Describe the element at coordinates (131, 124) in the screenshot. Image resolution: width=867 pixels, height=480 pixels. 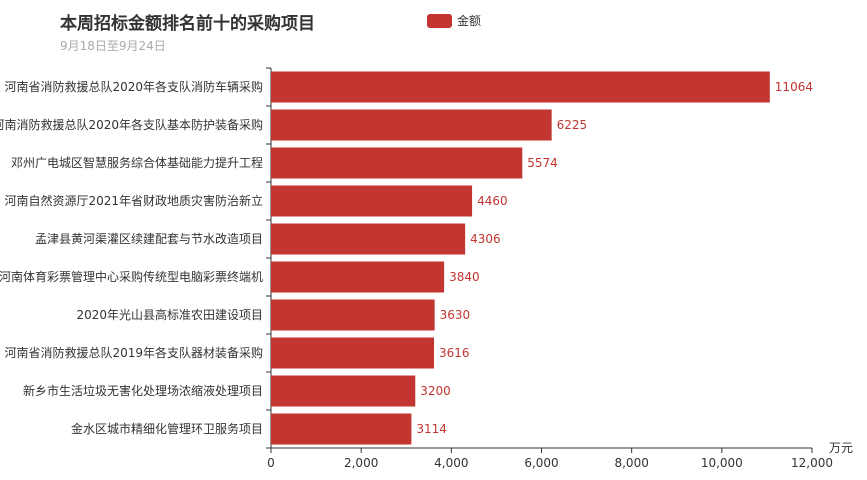
I see `category-label: 河南消防救援总队2020年各支队基本防护装备采购` at that location.